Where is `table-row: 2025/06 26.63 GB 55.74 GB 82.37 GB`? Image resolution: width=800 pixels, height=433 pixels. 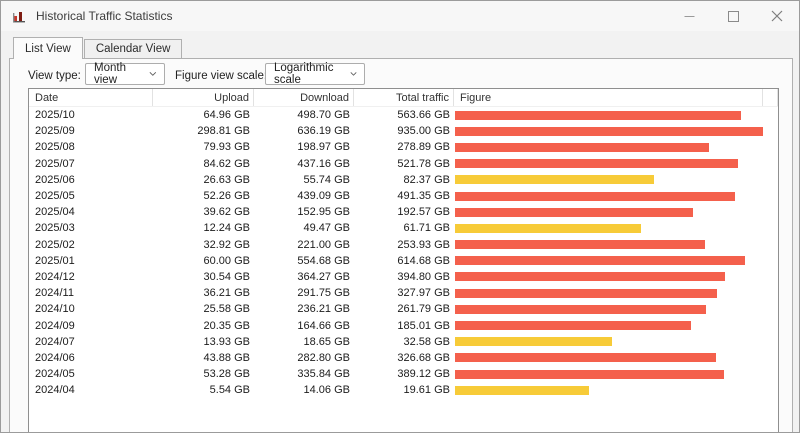 table-row: 2025/06 26.63 GB 55.74 GB 82.37 GB is located at coordinates (403, 180).